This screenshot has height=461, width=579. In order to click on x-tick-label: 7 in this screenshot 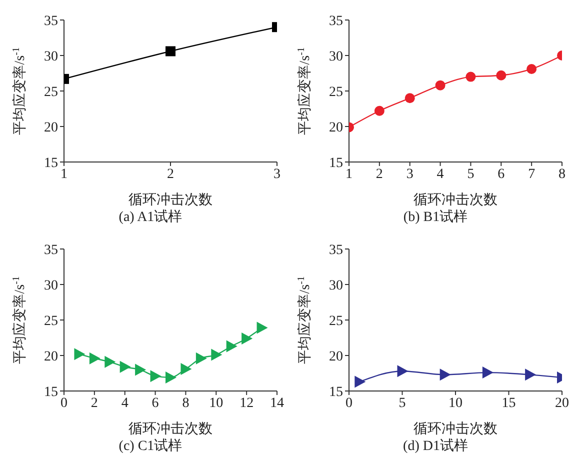, I will do `click(532, 174)`.